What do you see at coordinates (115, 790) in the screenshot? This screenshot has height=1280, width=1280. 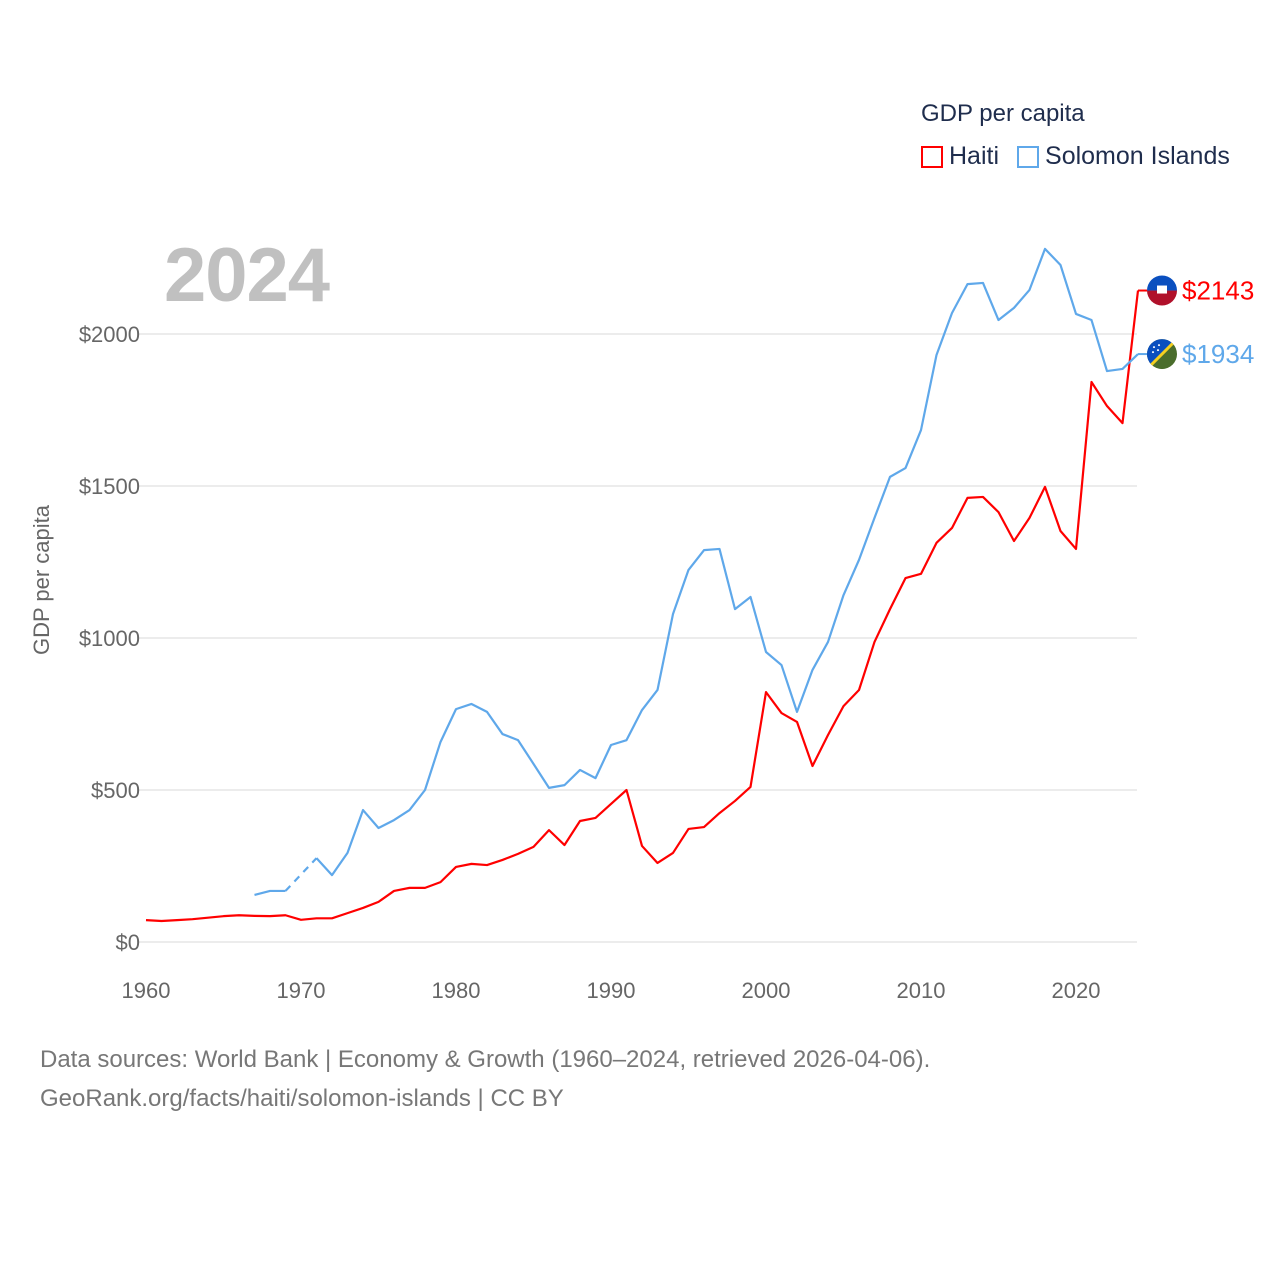 I see `y-tick-label: $500` at bounding box center [115, 790].